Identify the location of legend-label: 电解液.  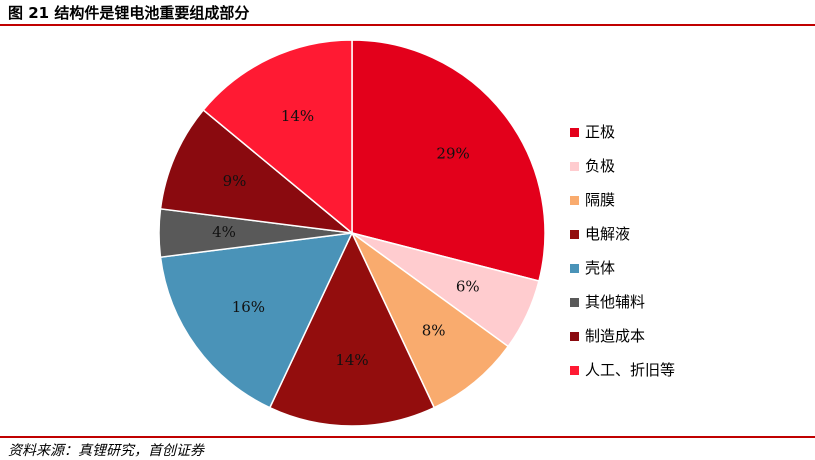
(608, 234).